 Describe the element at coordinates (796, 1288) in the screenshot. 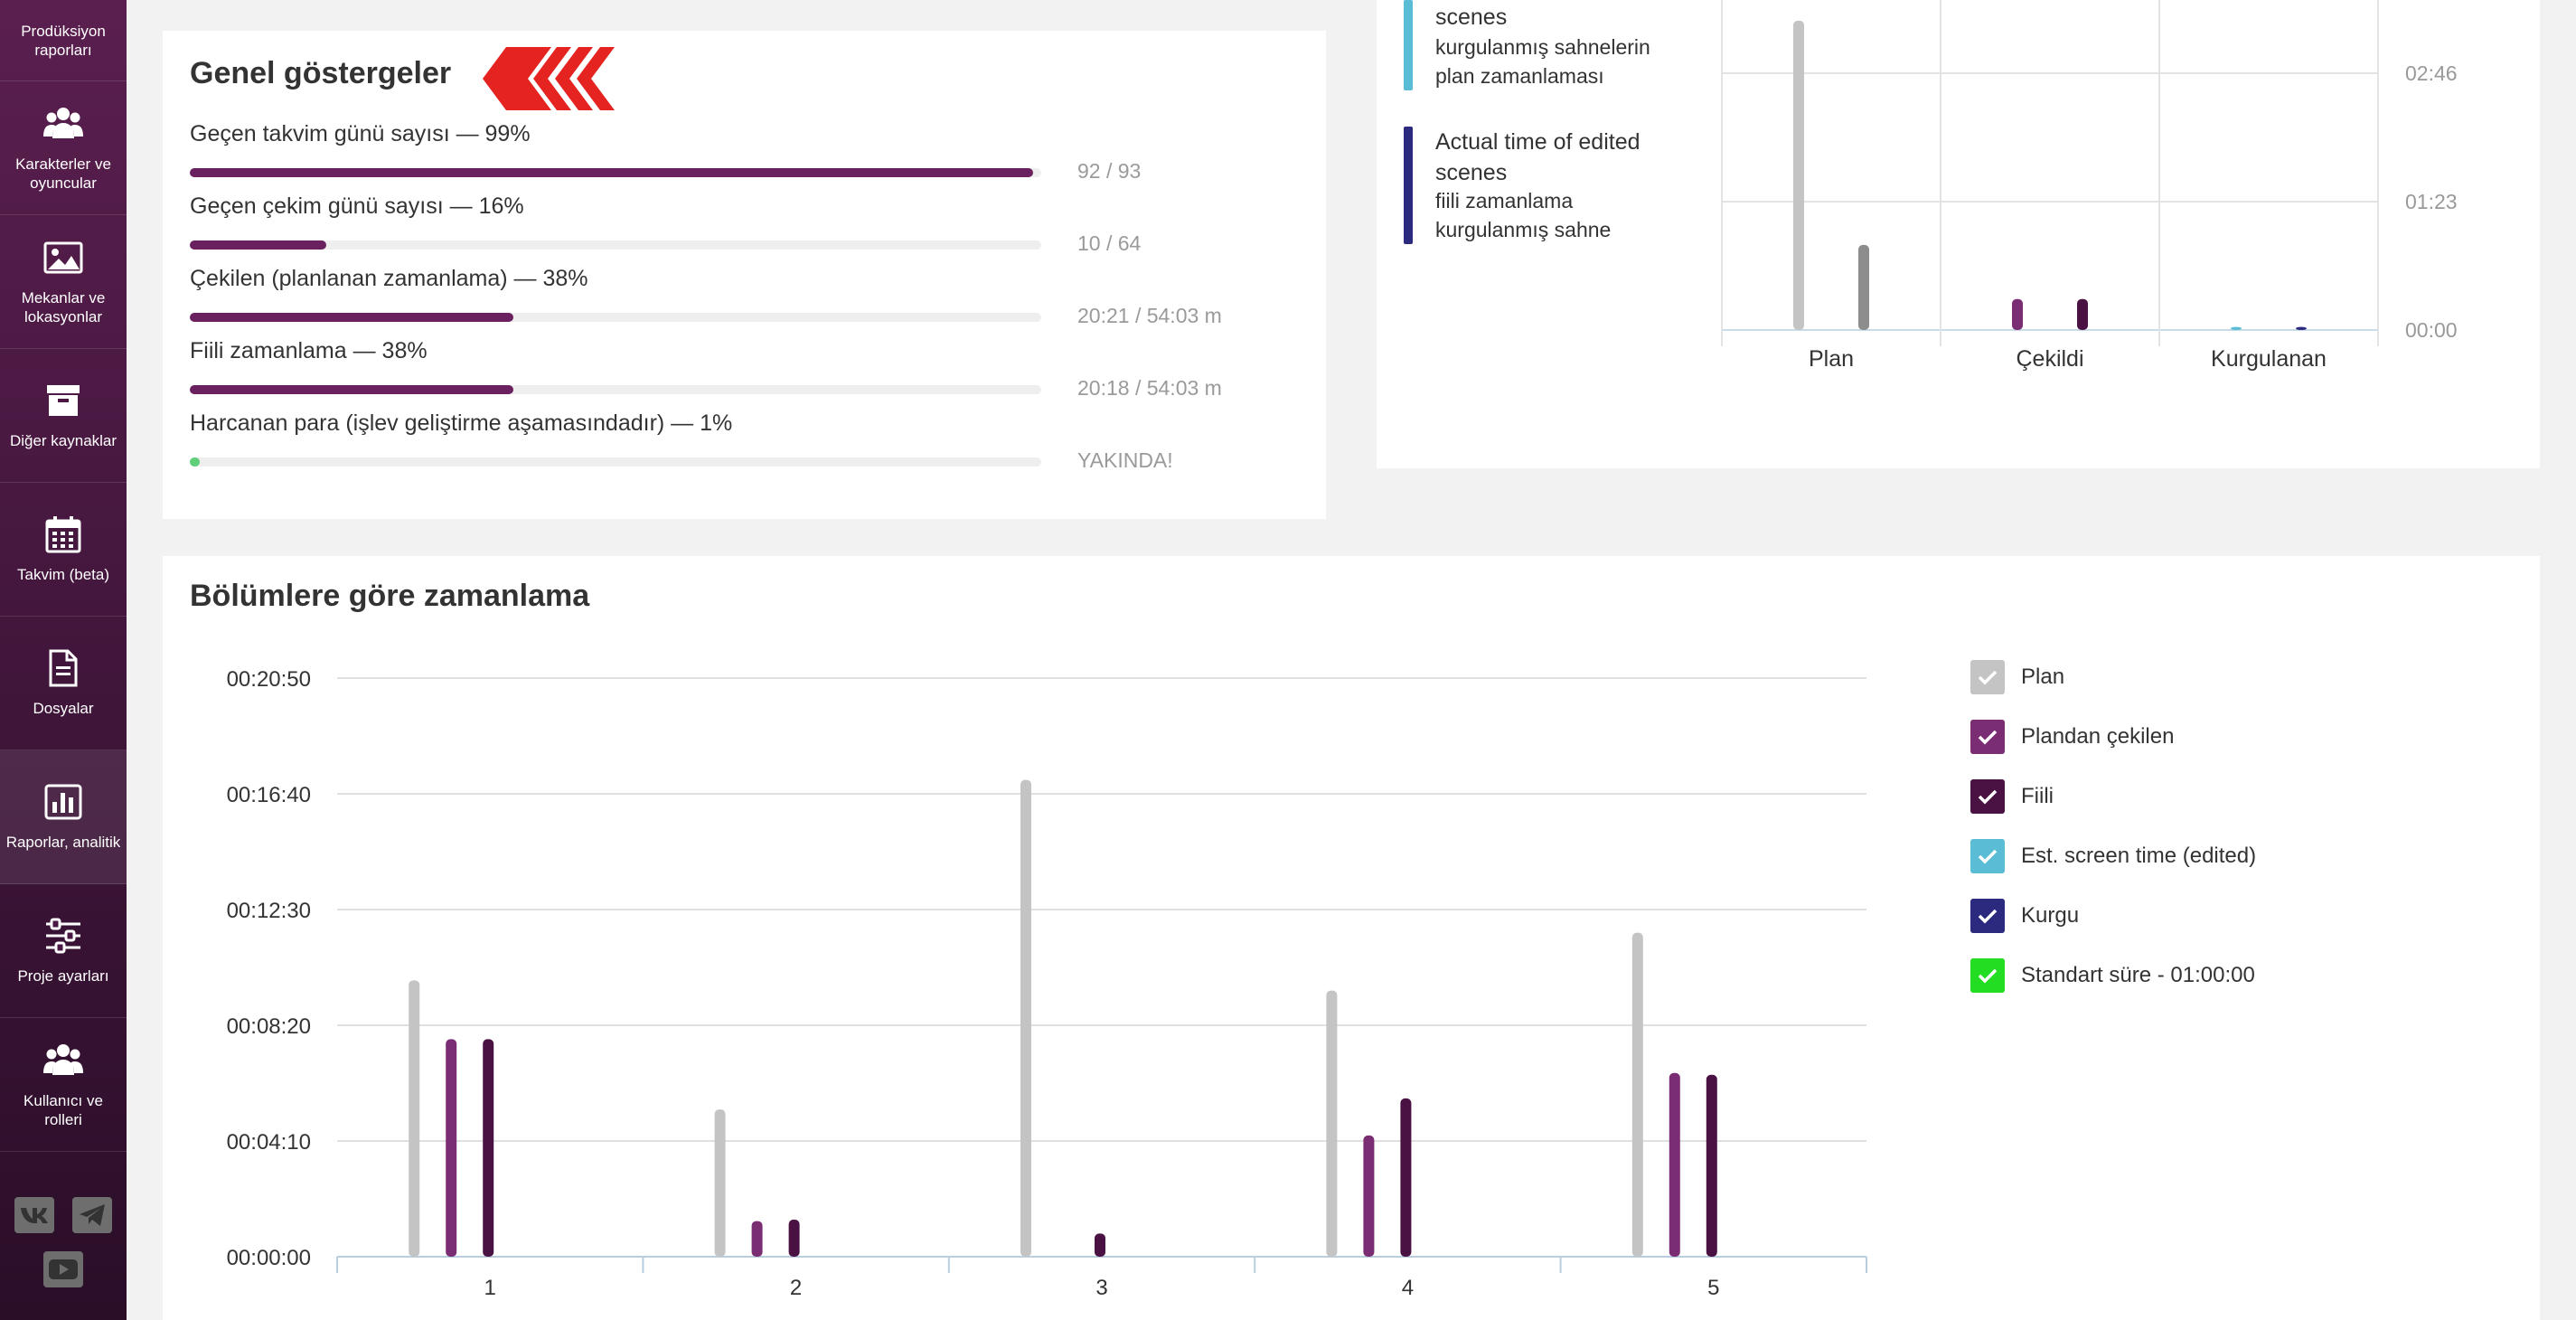

I see `x-tick-label: 2` at that location.